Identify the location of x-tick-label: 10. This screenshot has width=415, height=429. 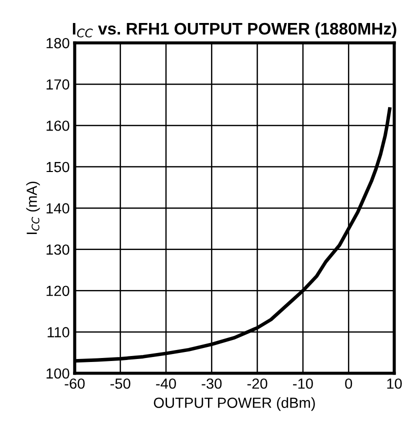
(394, 383).